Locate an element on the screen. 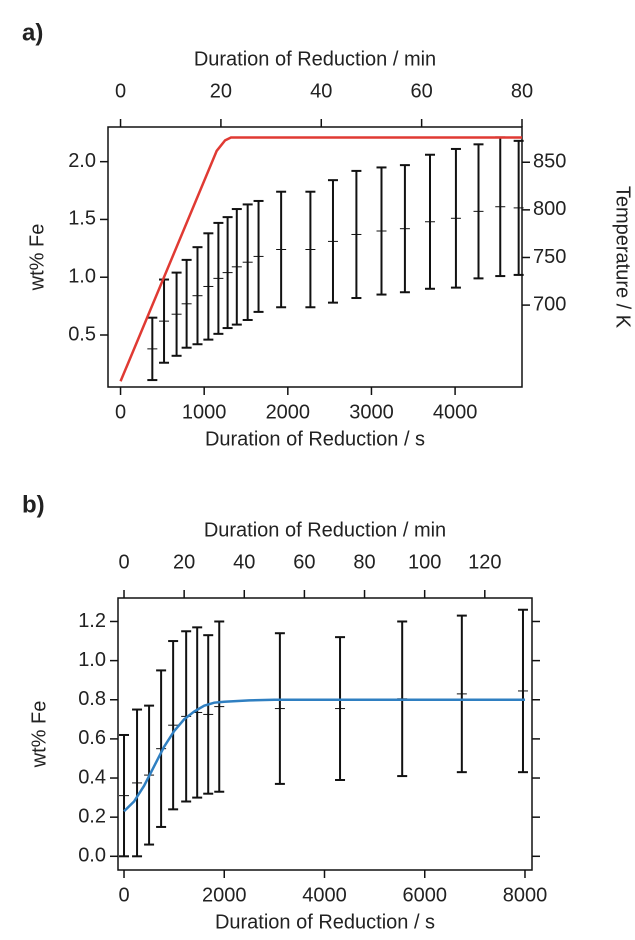 The width and height of the screenshot is (635, 940). y-tick-label: 0.2 is located at coordinates (92, 816).